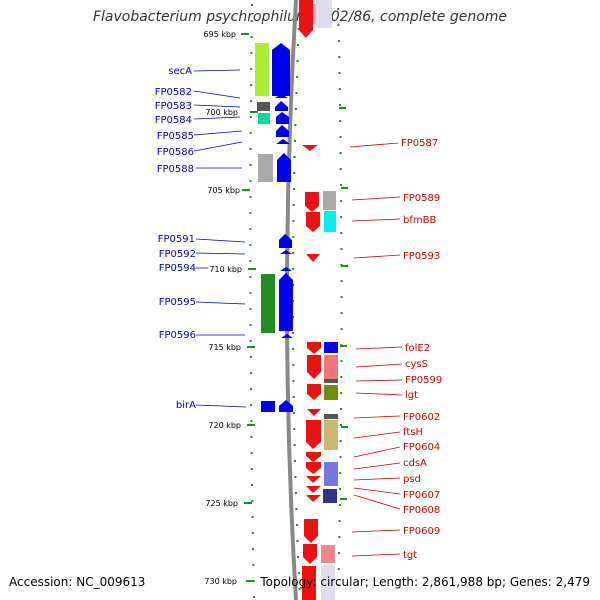 Image resolution: width=600 pixels, height=600 pixels. Describe the element at coordinates (286, 269) in the screenshot. I see `gene-arrow-fp0594` at that location.